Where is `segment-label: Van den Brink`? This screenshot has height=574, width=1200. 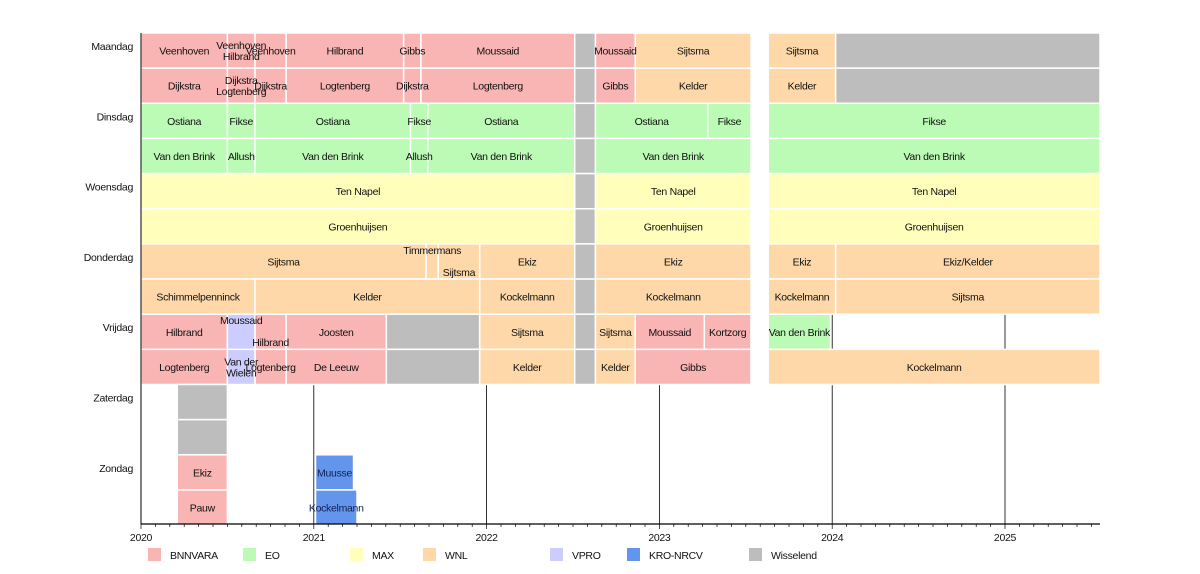
segment-label: Van den Brink is located at coordinates (935, 157).